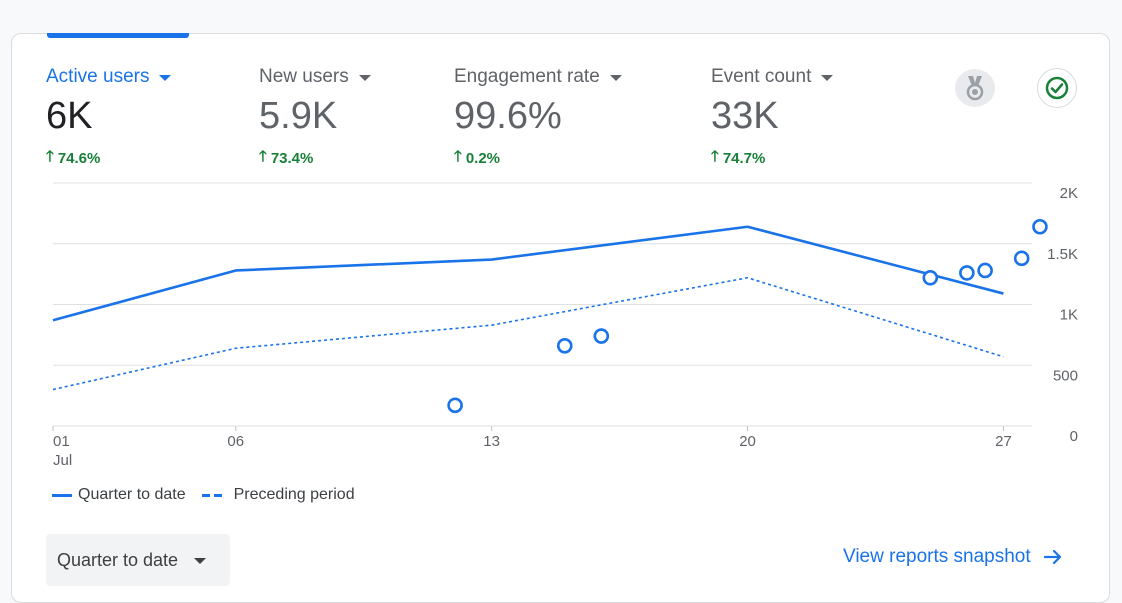  What do you see at coordinates (1057, 88) in the screenshot?
I see `check-circle-icon` at bounding box center [1057, 88].